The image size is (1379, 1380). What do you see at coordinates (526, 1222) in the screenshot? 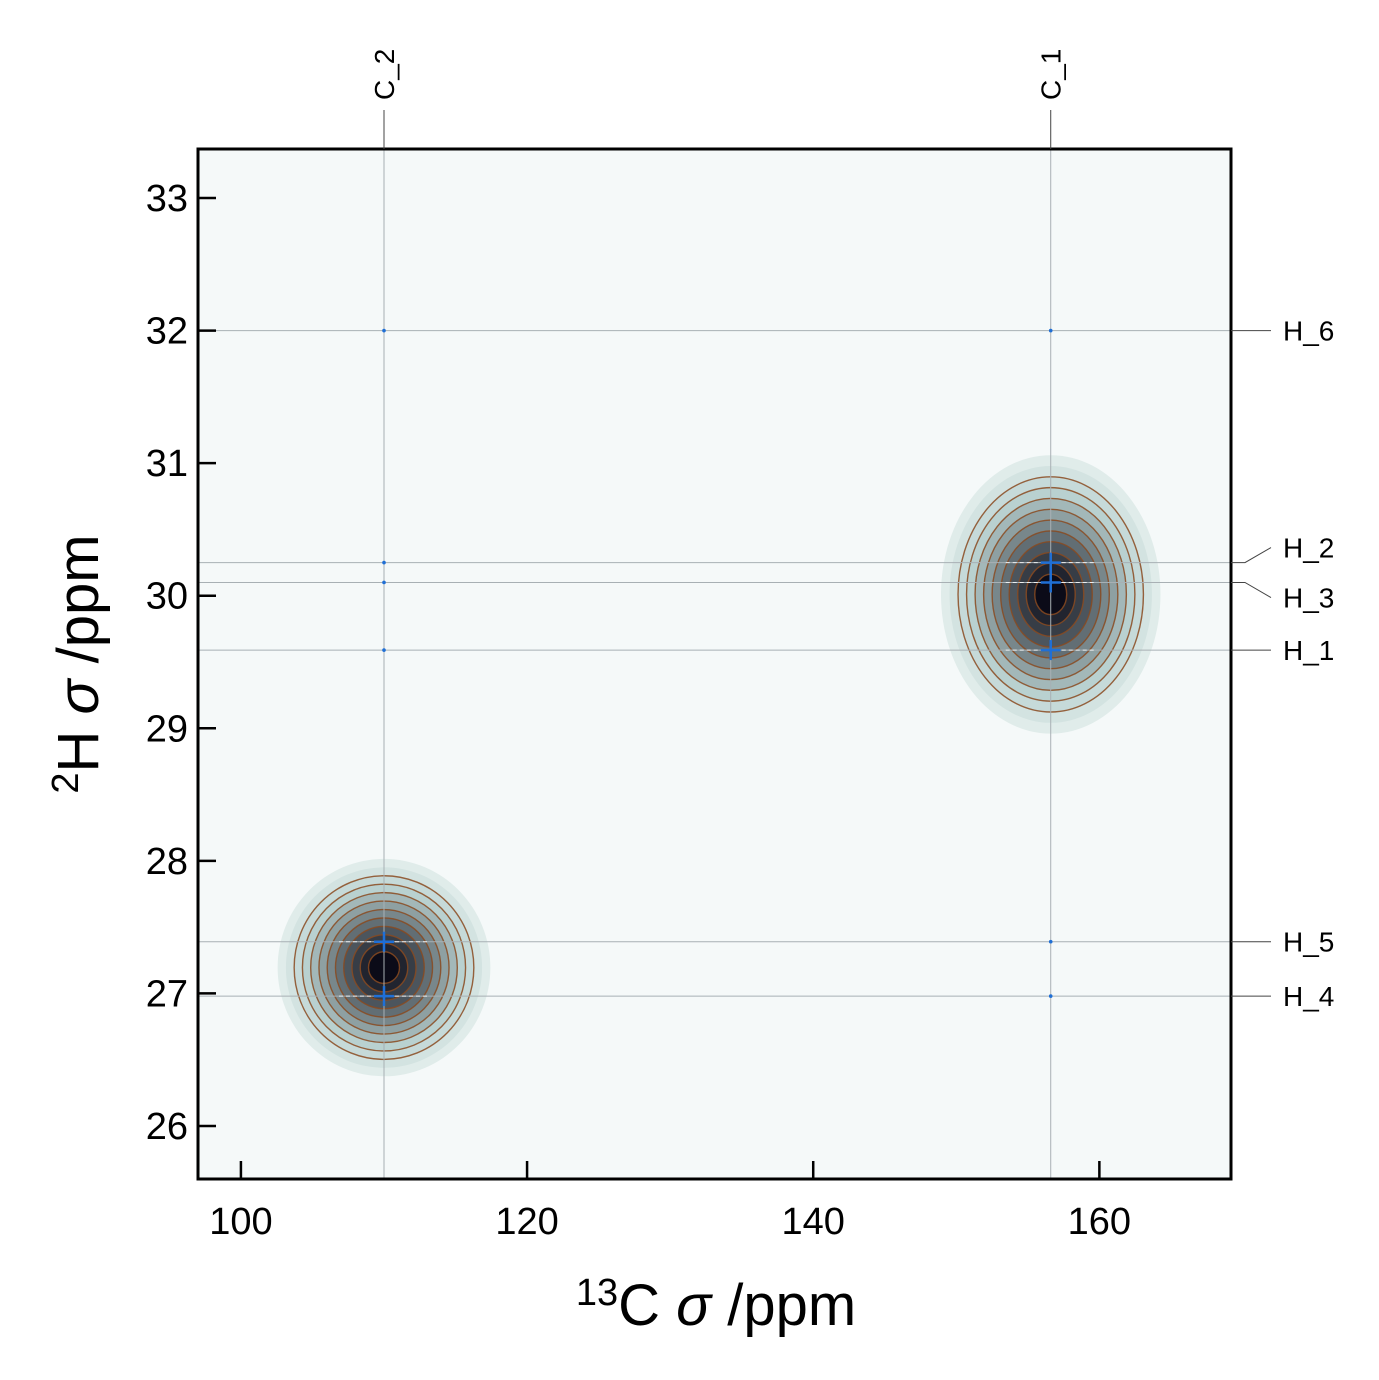
I see `x-tick-label: 120` at bounding box center [526, 1222].